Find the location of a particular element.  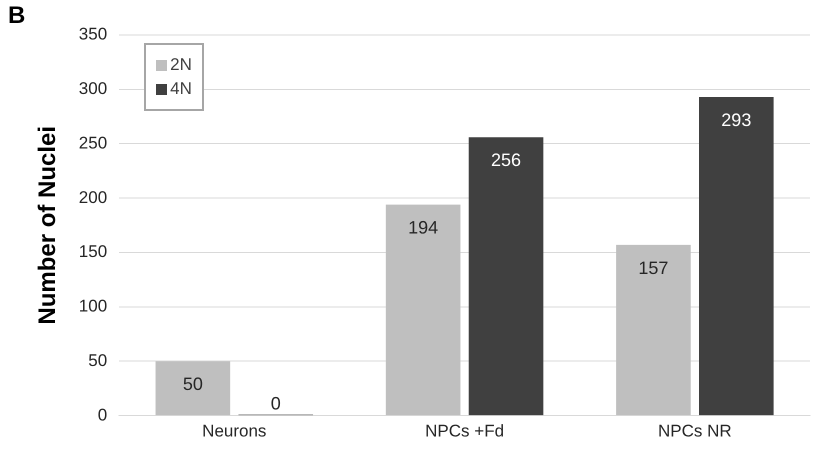

data-label: 194 is located at coordinates (423, 228).